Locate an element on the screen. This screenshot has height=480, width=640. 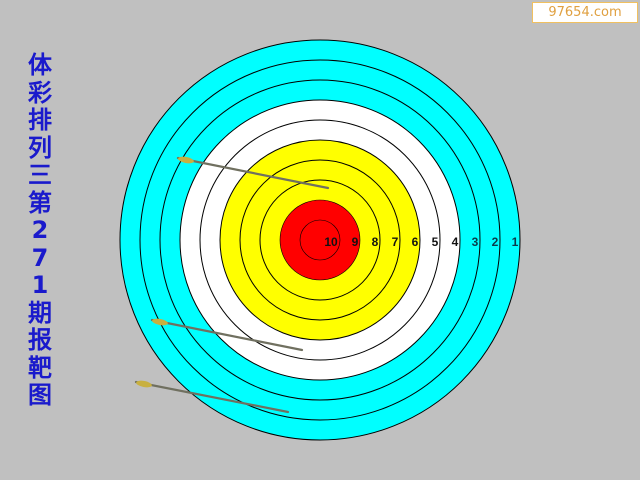
title-char: 期 is located at coordinates (40, 312).